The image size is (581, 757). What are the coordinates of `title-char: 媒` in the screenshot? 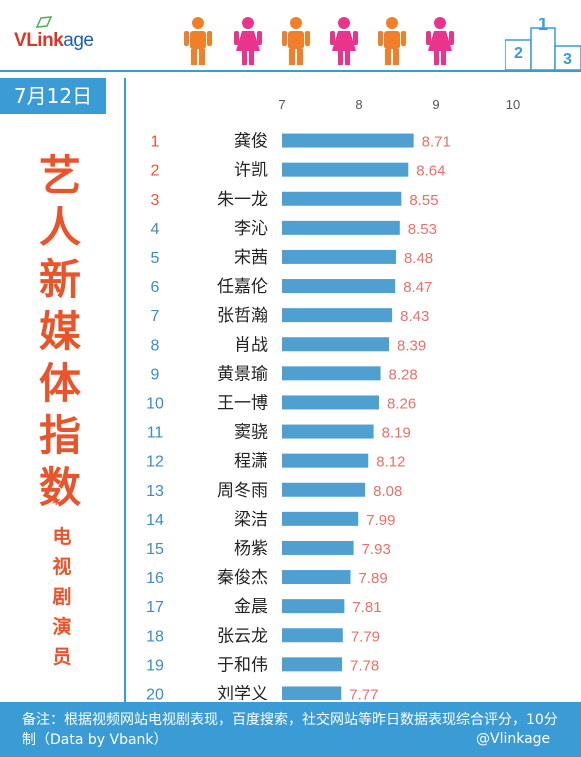 It's located at (59, 331).